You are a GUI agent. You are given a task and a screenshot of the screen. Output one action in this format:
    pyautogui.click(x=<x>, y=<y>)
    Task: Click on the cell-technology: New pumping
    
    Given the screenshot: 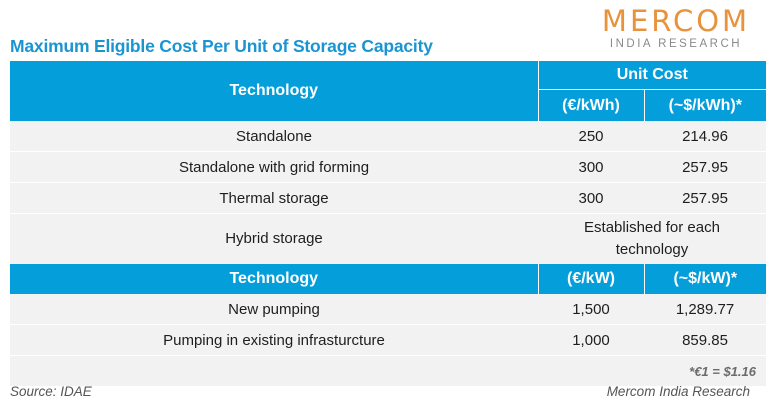 What is the action you would take?
    pyautogui.click(x=274, y=309)
    